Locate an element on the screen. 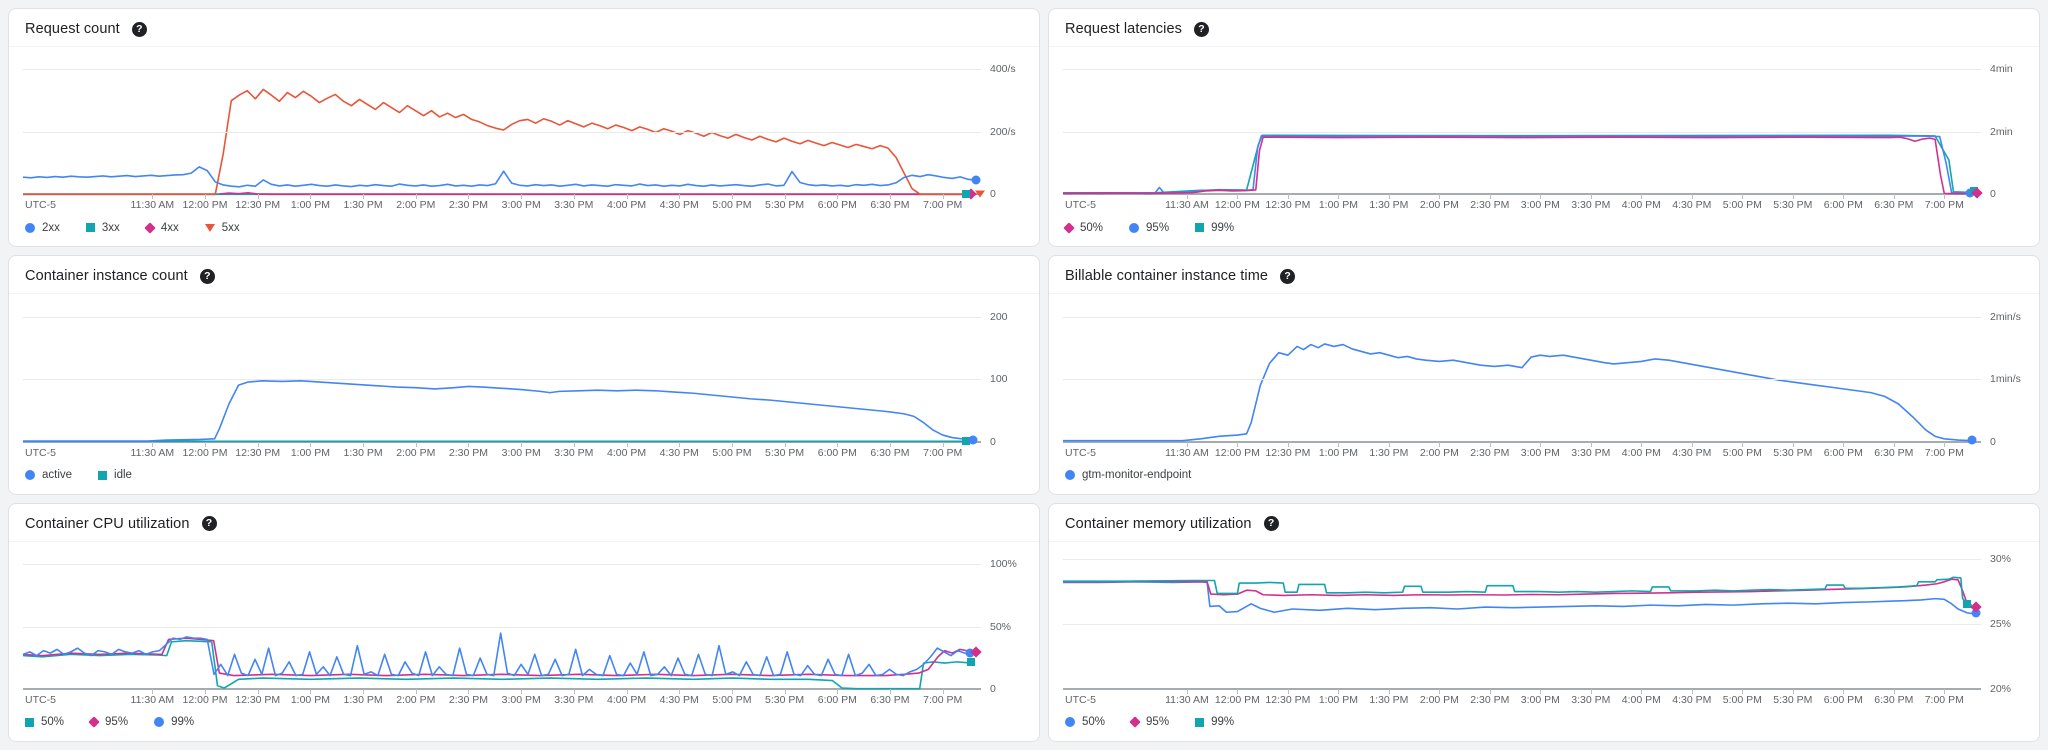 The image size is (2048, 750). legend-label: 3xx is located at coordinates (110, 227).